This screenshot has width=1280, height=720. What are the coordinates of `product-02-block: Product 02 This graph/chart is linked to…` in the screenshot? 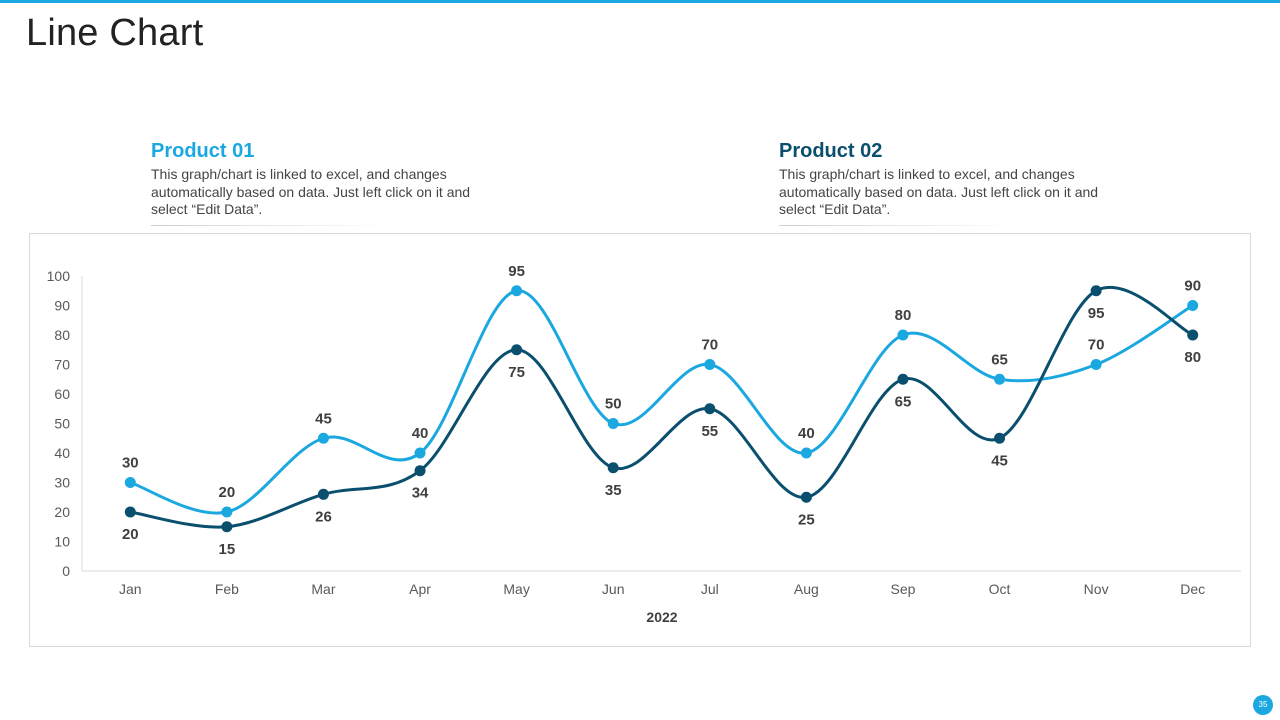 It's located at (954, 182).